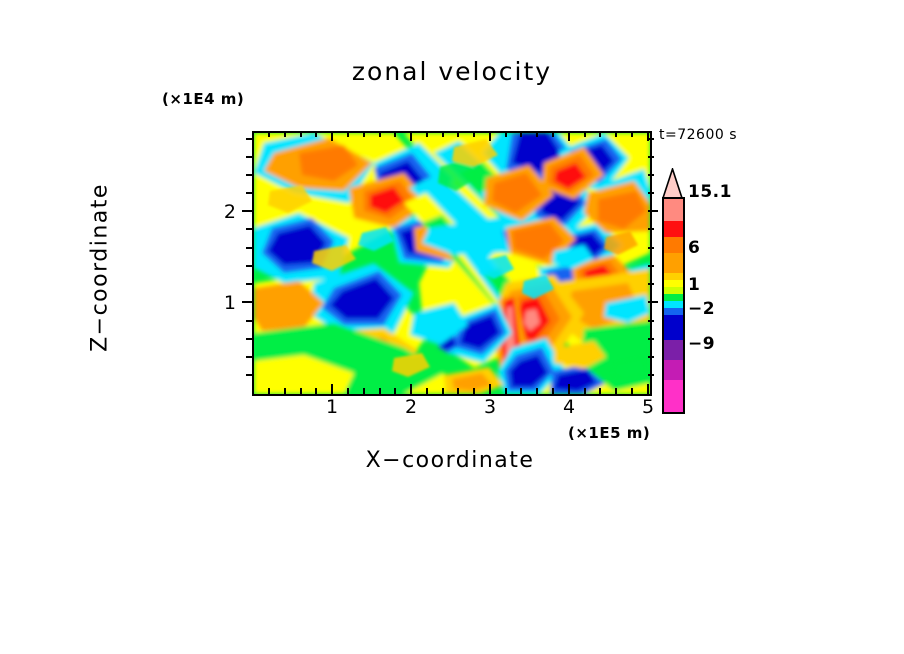 This screenshot has height=654, width=904. I want to click on y-axis-unit-label: (×1E4 m), so click(203, 99).